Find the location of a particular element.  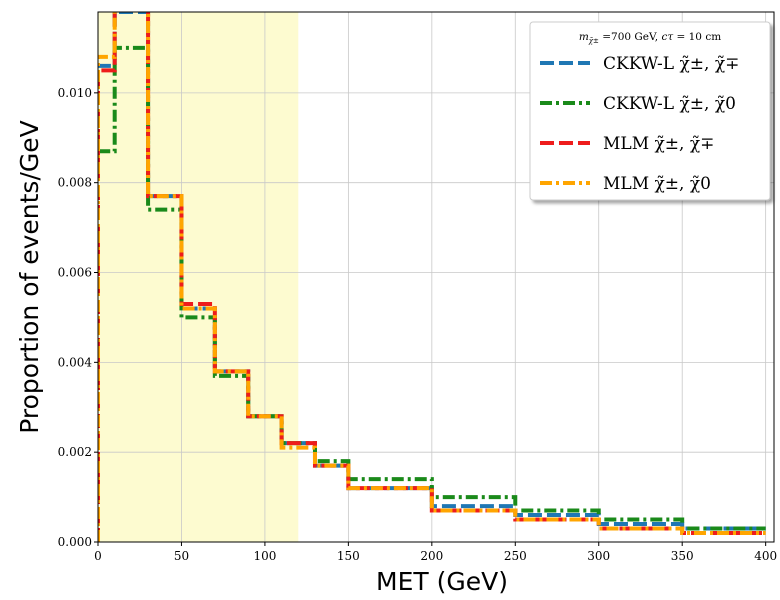

legend-box is located at coordinates (650, 111).